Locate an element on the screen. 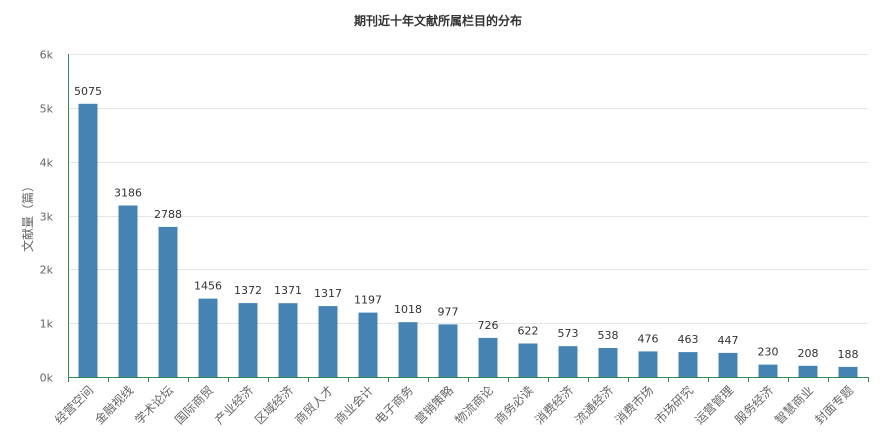 Image resolution: width=887 pixels, height=444 pixels. data-label: 2788 is located at coordinates (168, 214).